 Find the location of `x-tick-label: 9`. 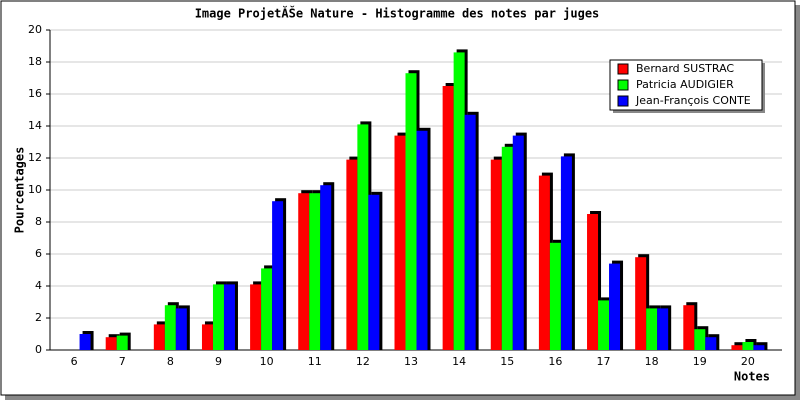

x-tick-label: 9 is located at coordinates (218, 361).